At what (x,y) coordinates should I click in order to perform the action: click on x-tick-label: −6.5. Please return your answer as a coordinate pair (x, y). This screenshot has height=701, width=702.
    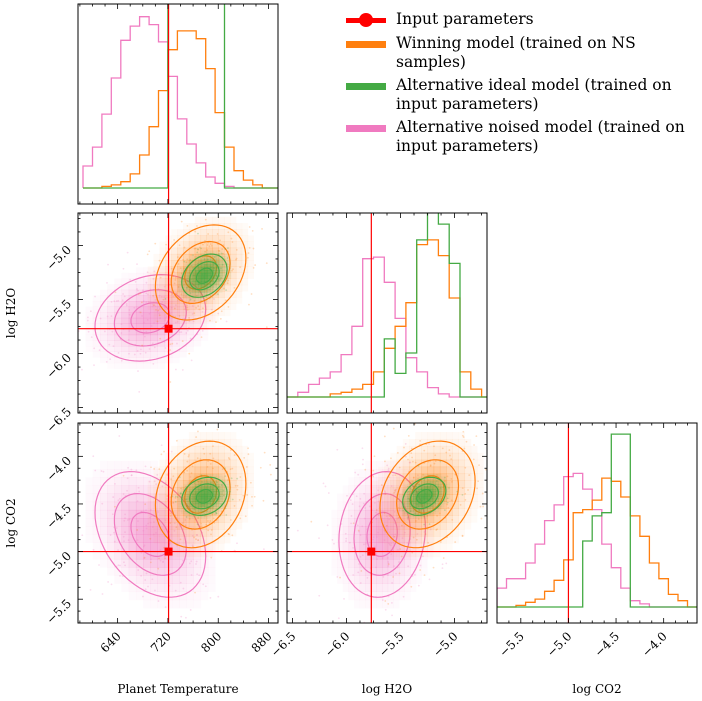
    Looking at the image, I should click on (283, 644).